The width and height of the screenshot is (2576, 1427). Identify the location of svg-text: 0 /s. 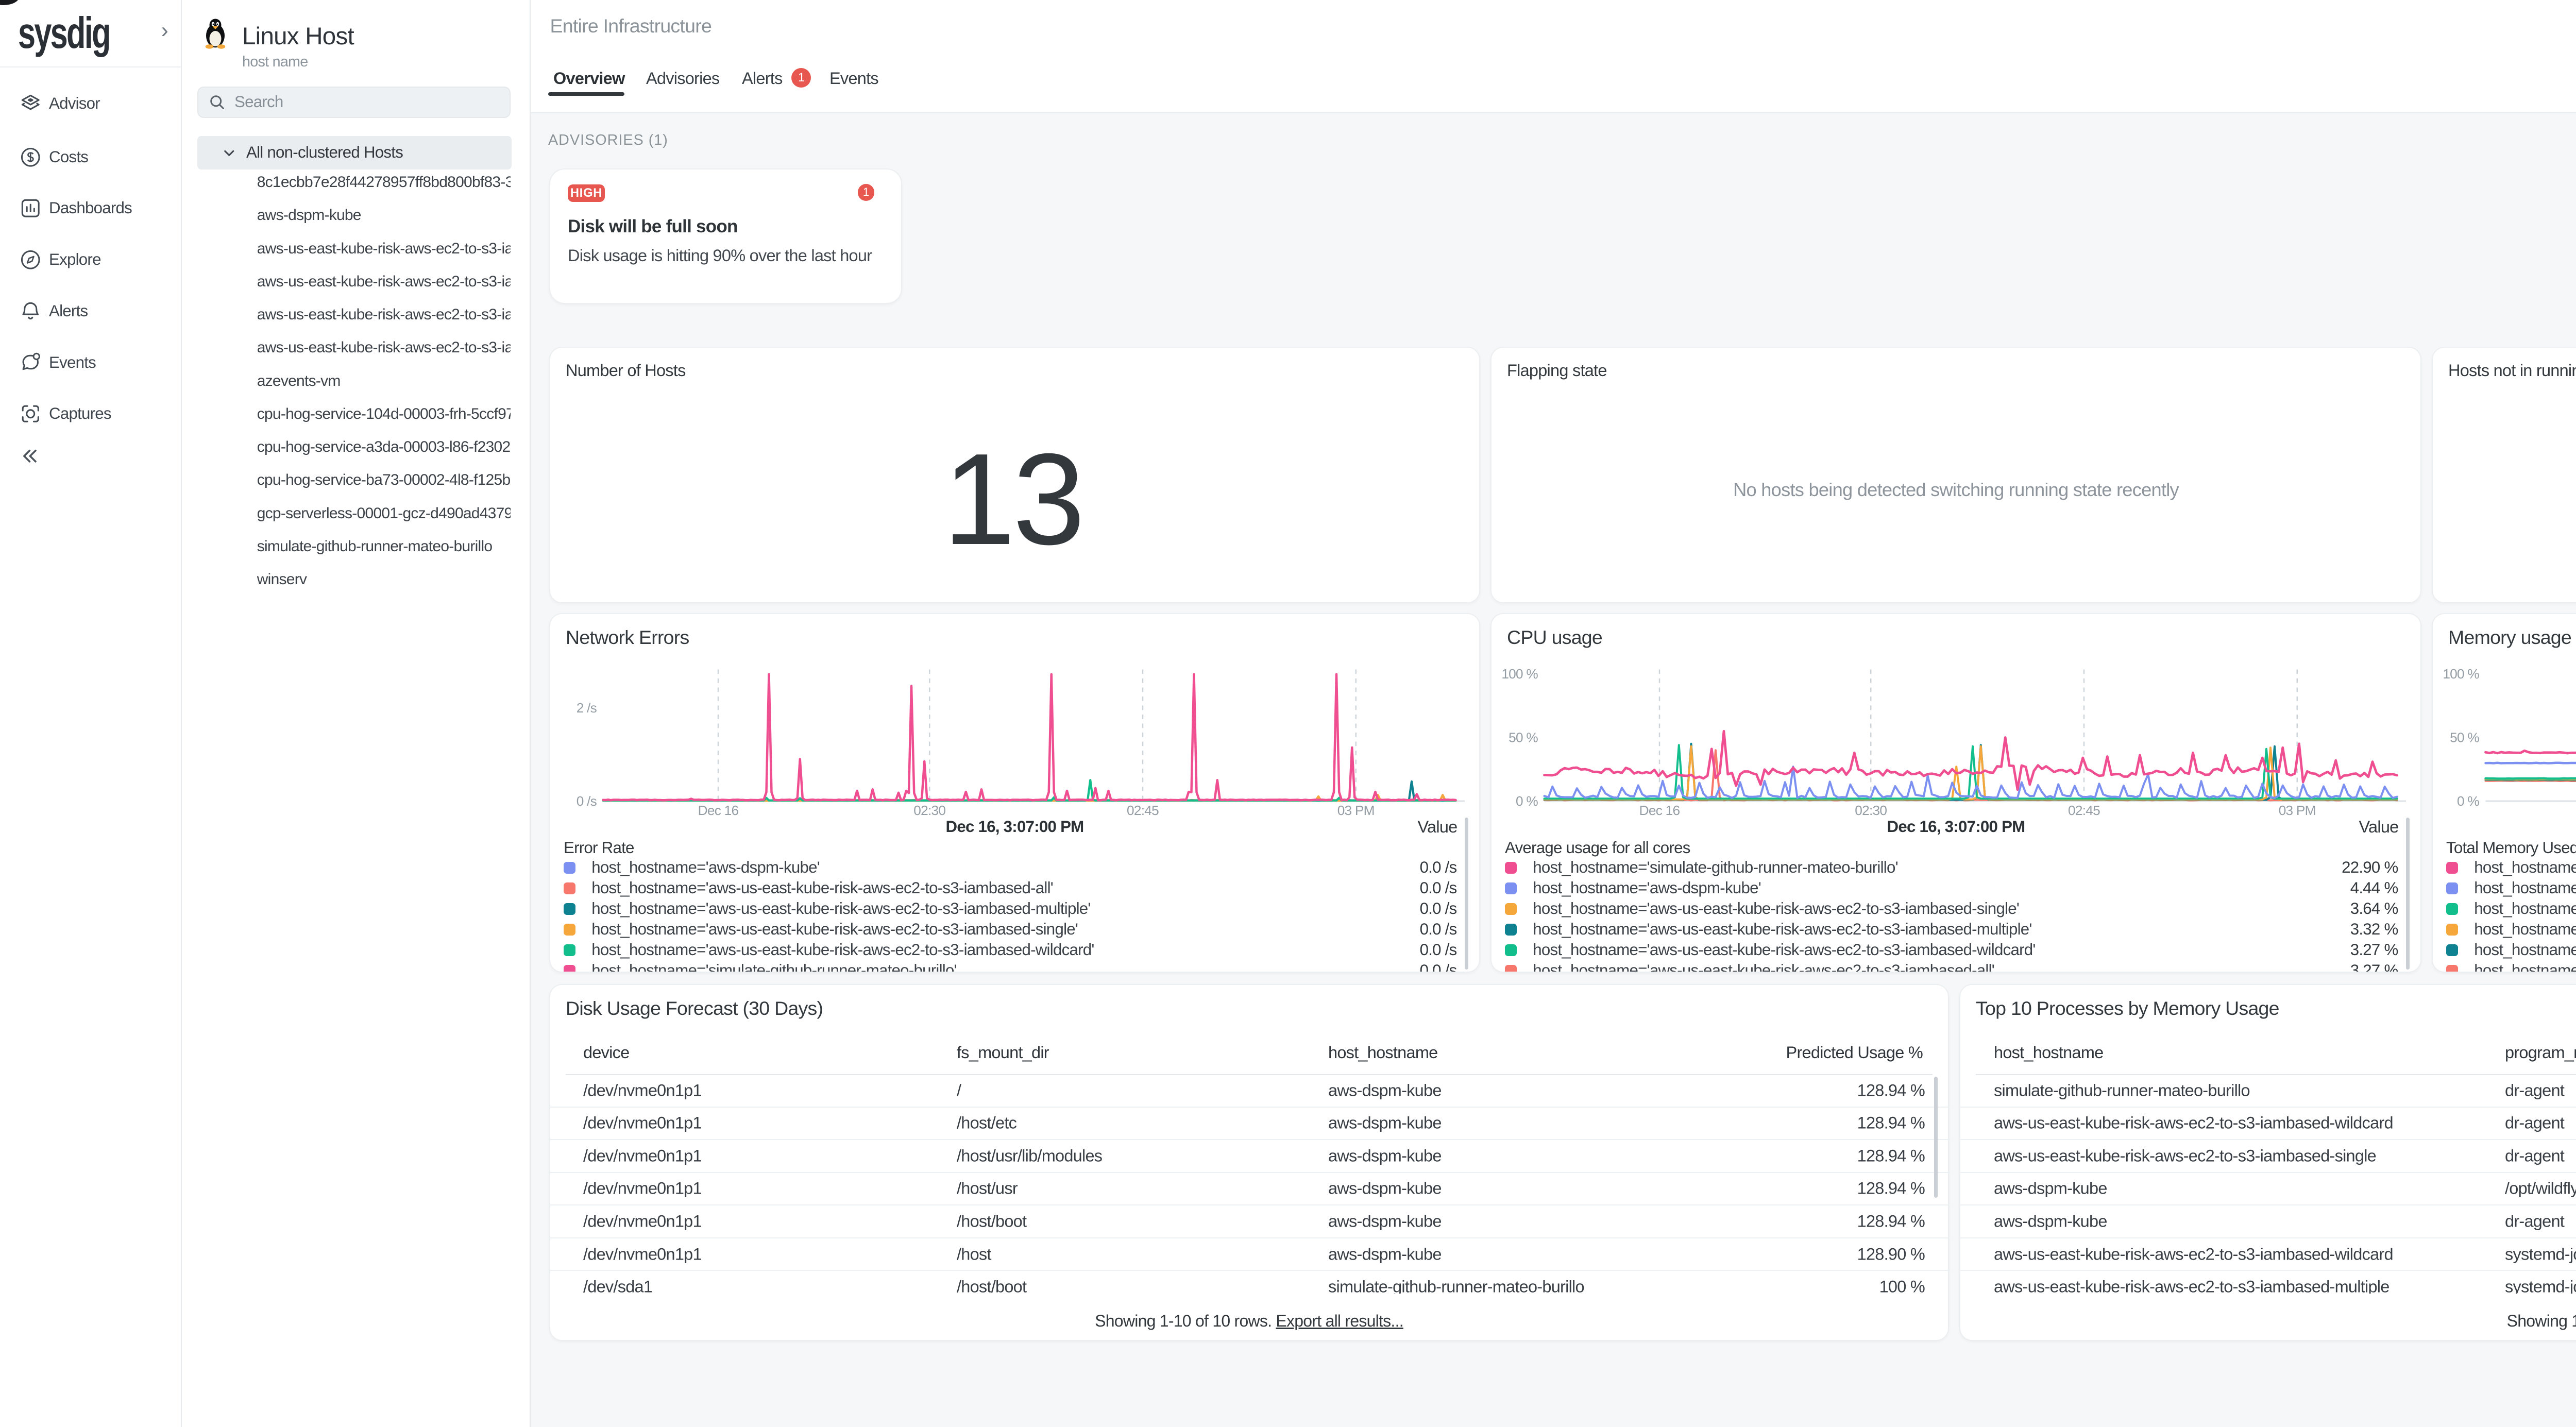
(587, 801).